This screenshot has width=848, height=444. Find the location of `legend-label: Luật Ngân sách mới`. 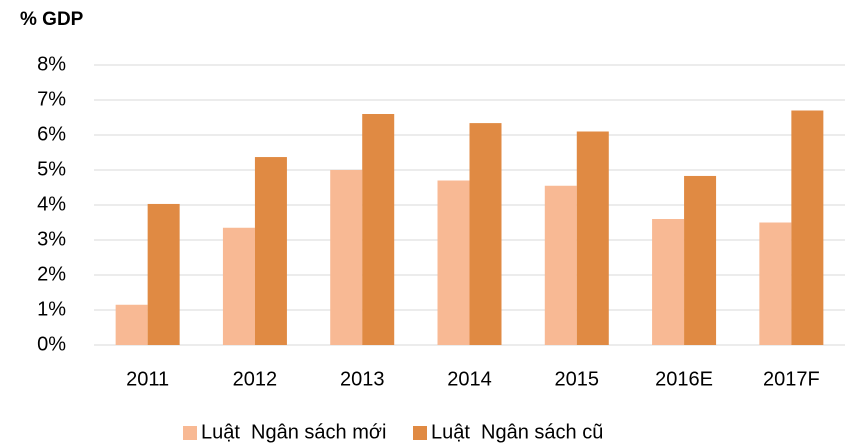

legend-label: Luật Ngân sách mới is located at coordinates (293, 432).